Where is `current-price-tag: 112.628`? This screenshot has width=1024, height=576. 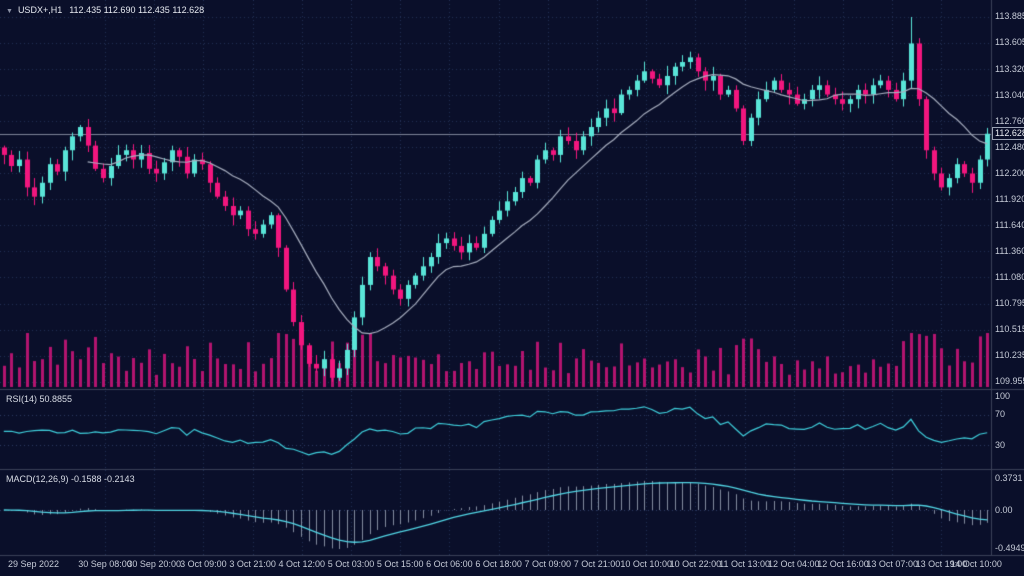
current-price-tag: 112.628 is located at coordinates (1008, 134).